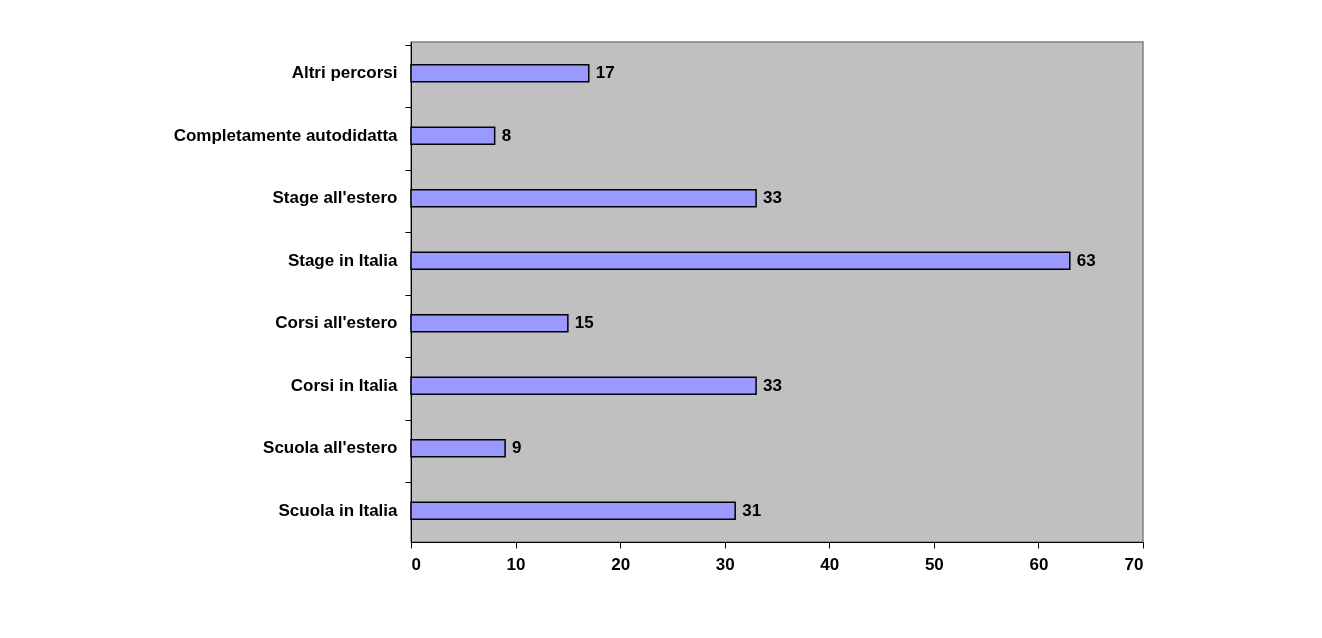  I want to click on data-label: 31, so click(752, 510).